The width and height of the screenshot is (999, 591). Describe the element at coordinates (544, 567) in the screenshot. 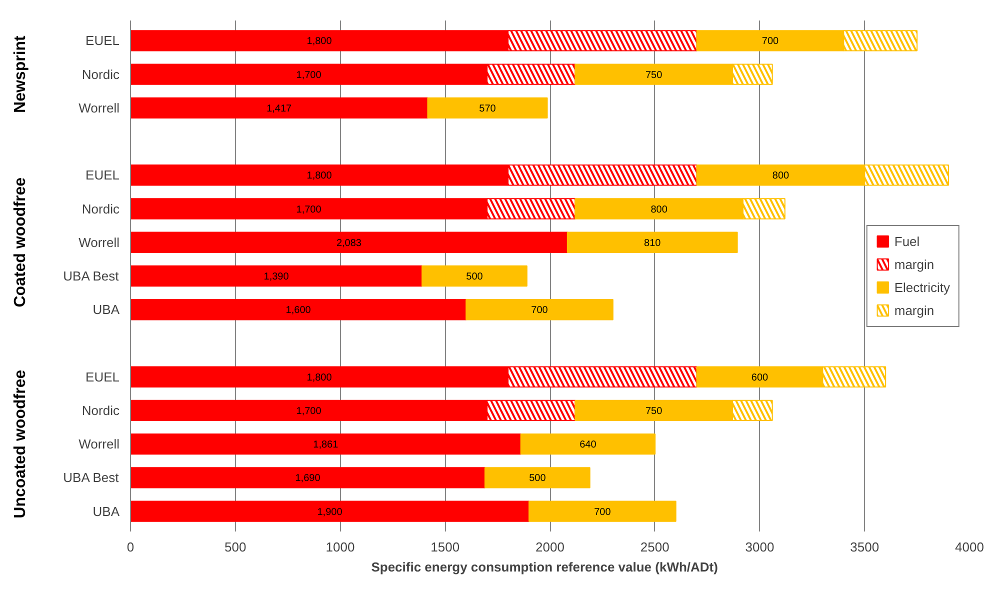

I see `x-axis-title: Specific energy consumption reference value (kWh/ADt)` at that location.